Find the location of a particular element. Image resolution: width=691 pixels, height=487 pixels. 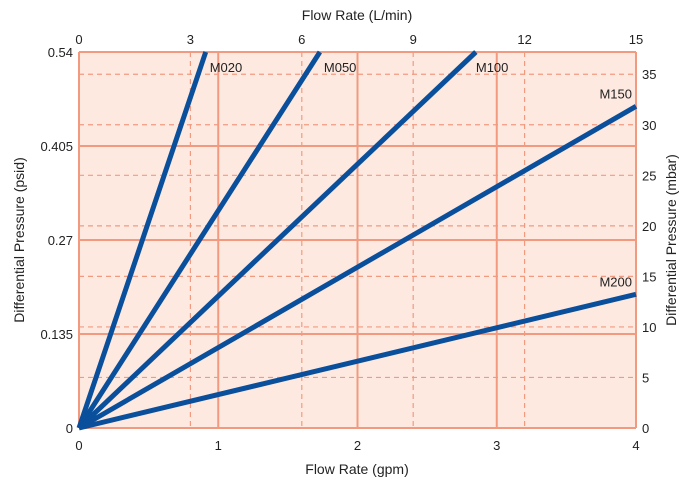

y-right-tick-label: 0 is located at coordinates (645, 428).